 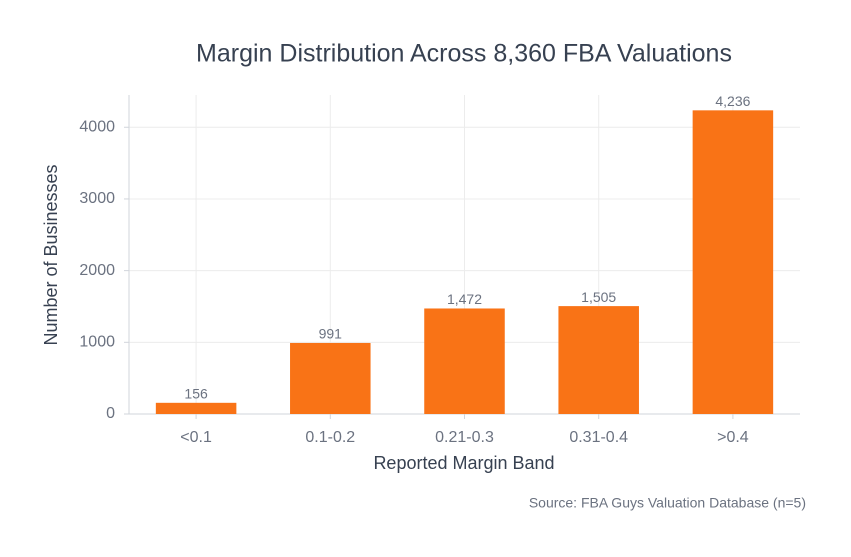 What do you see at coordinates (97, 198) in the screenshot?
I see `y-tick-label: 3000` at bounding box center [97, 198].